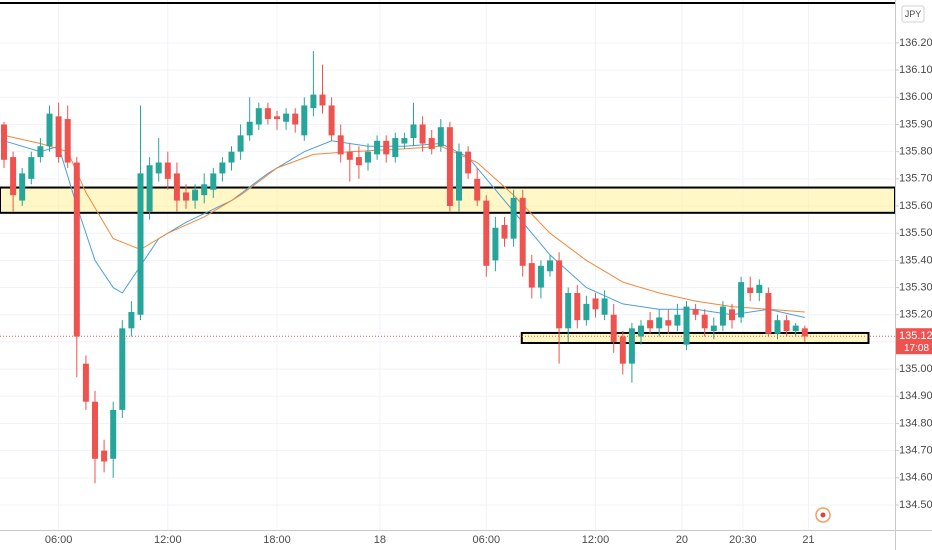 Image resolution: width=932 pixels, height=550 pixels. What do you see at coordinates (487, 540) in the screenshot?
I see `x-tick-label: 06:00` at bounding box center [487, 540].